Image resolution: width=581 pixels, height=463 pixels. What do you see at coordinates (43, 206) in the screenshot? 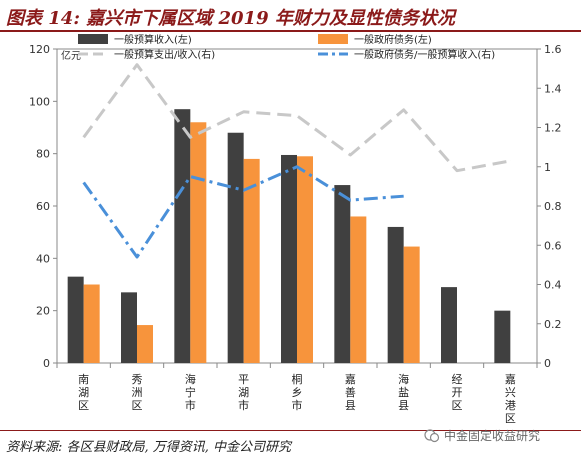
I see `y-left-tick-label: 60` at bounding box center [43, 206].